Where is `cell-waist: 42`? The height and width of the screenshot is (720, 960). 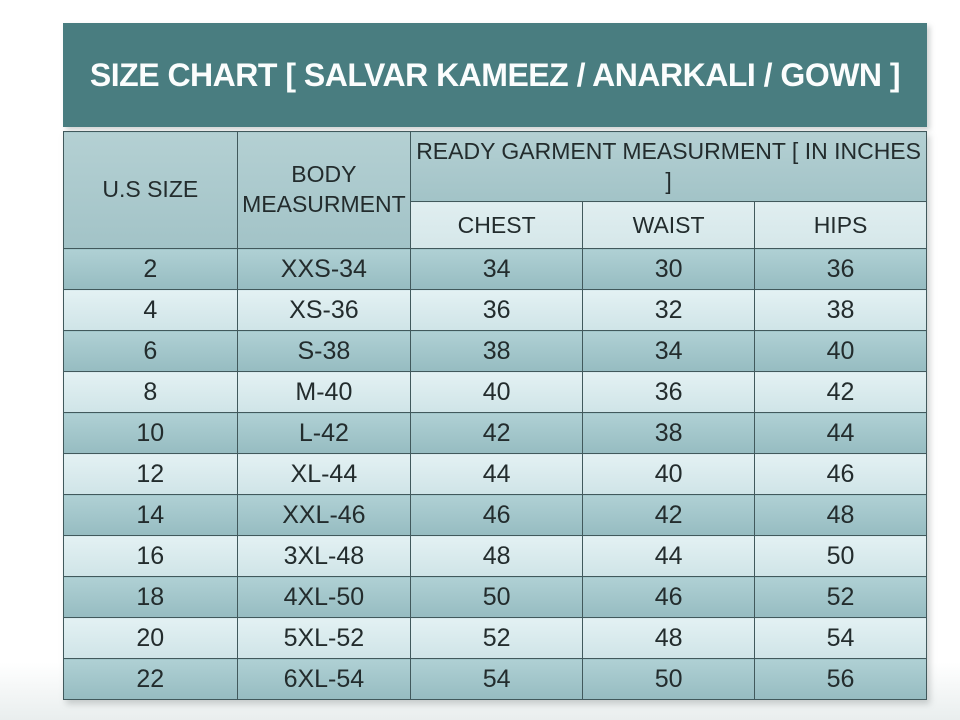
cell-waist: 42 is located at coordinates (669, 515).